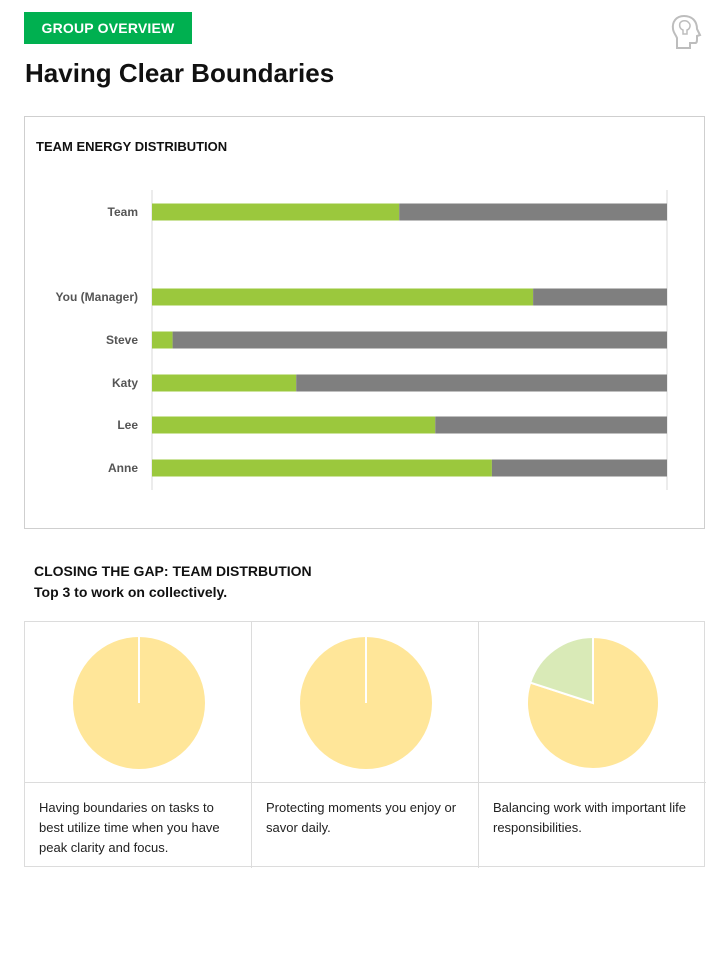 The width and height of the screenshot is (720, 960). Describe the element at coordinates (125, 383) in the screenshot. I see `bar-label: Katy` at that location.